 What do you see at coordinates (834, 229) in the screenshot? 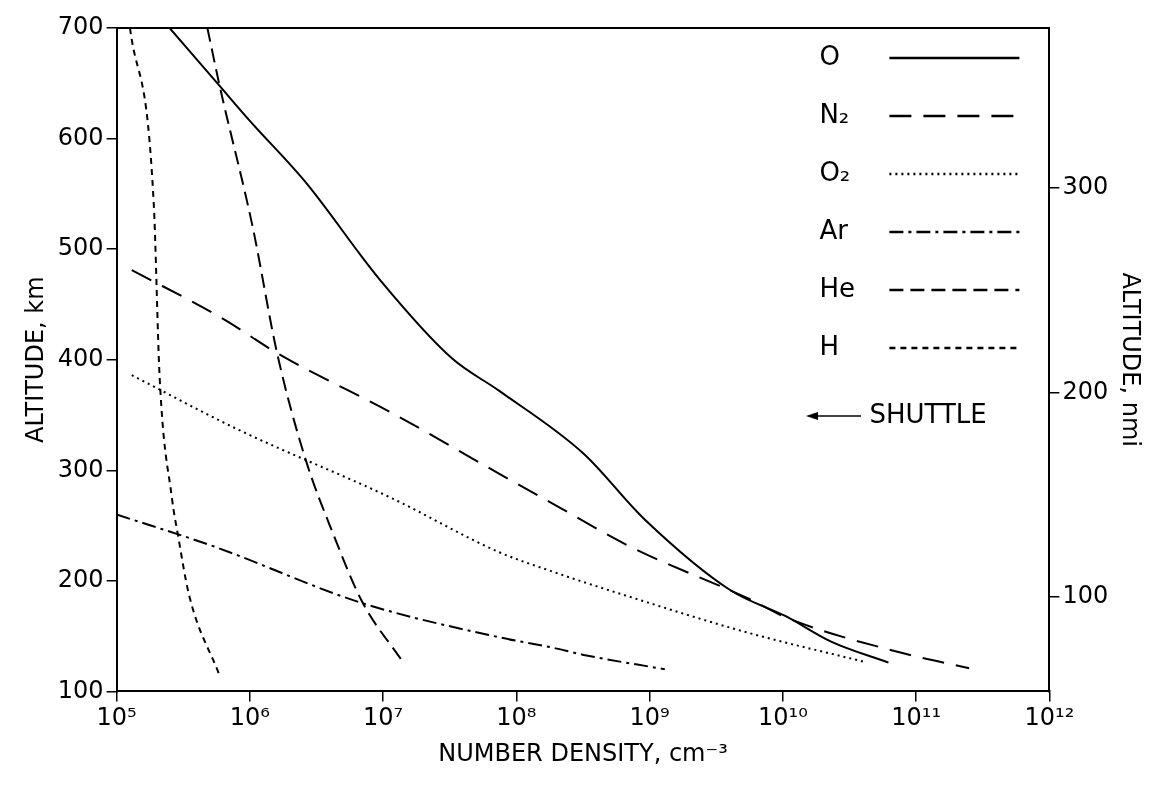
I see `legend-label: Ar` at bounding box center [834, 229].